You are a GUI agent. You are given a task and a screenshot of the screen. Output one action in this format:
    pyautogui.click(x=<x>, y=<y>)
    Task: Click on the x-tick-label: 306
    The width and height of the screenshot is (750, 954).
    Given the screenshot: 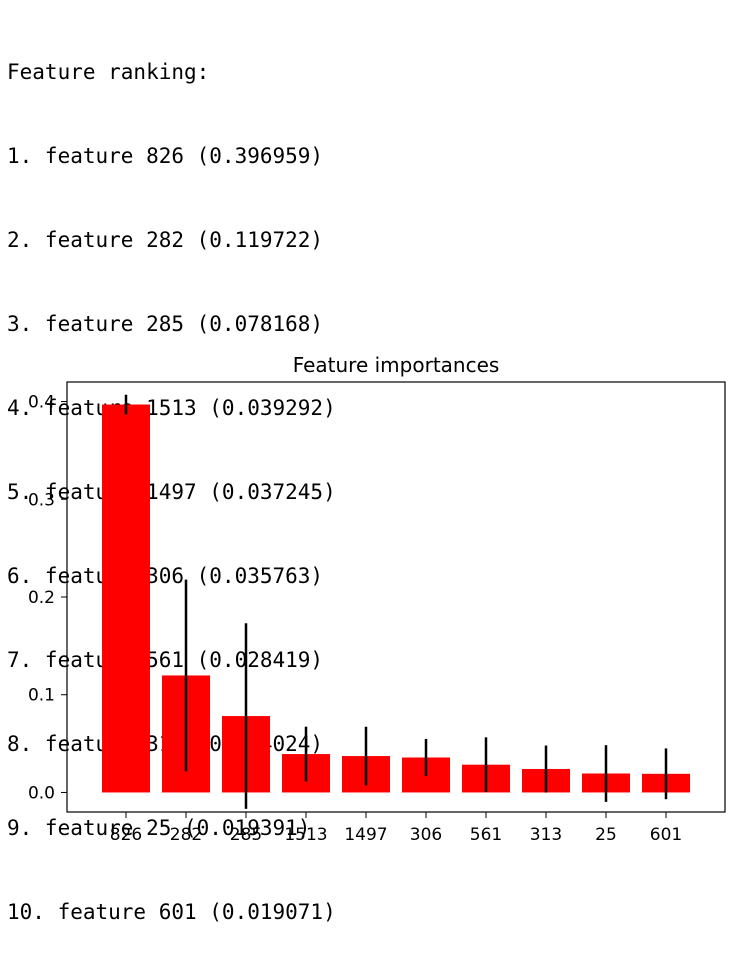 What is the action you would take?
    pyautogui.click(x=426, y=835)
    